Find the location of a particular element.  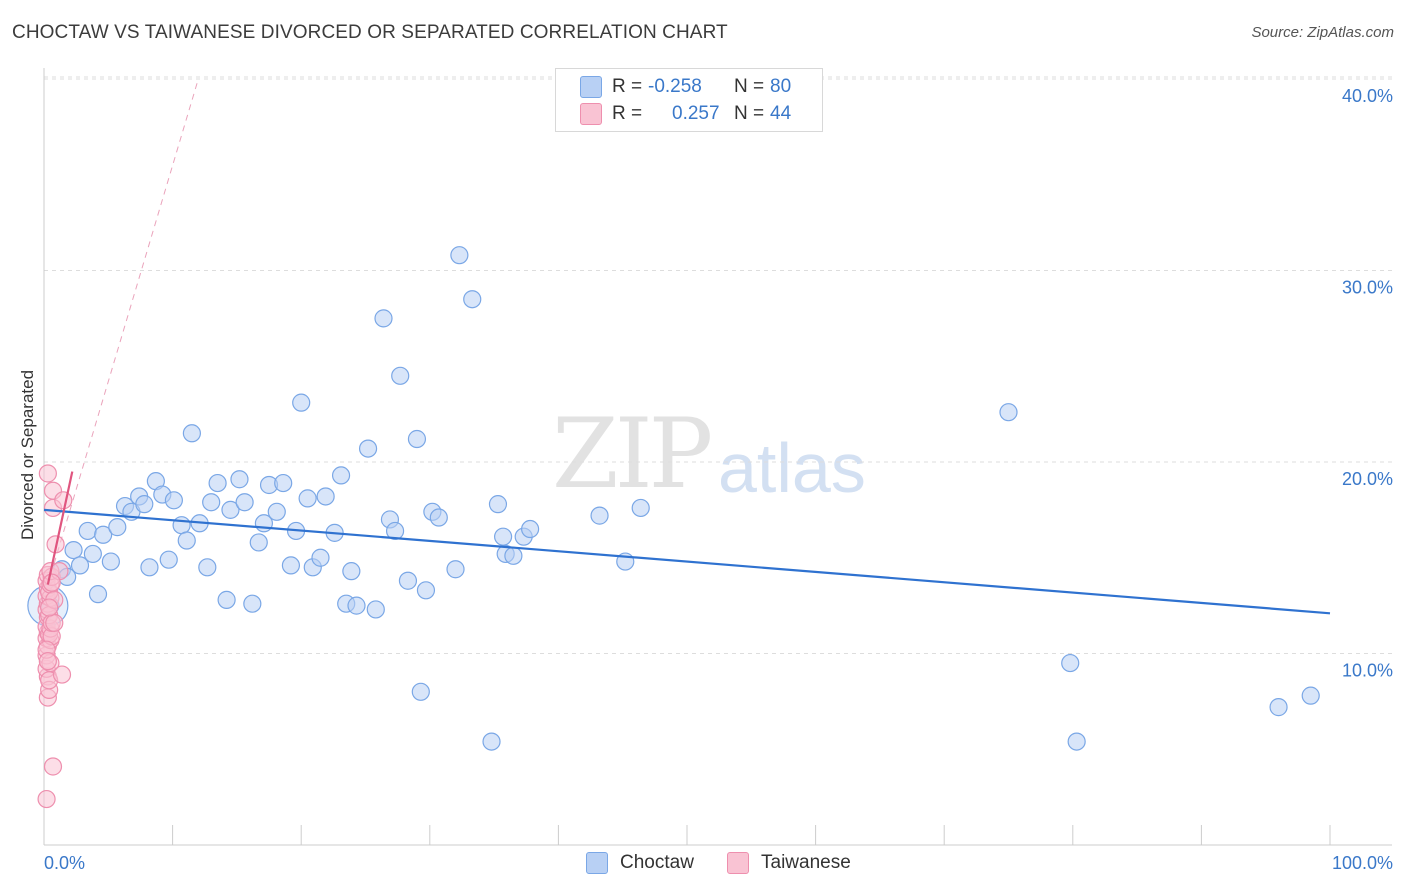

source-label: Source: ZipAtlas.com is located at coordinates (1322, 32).